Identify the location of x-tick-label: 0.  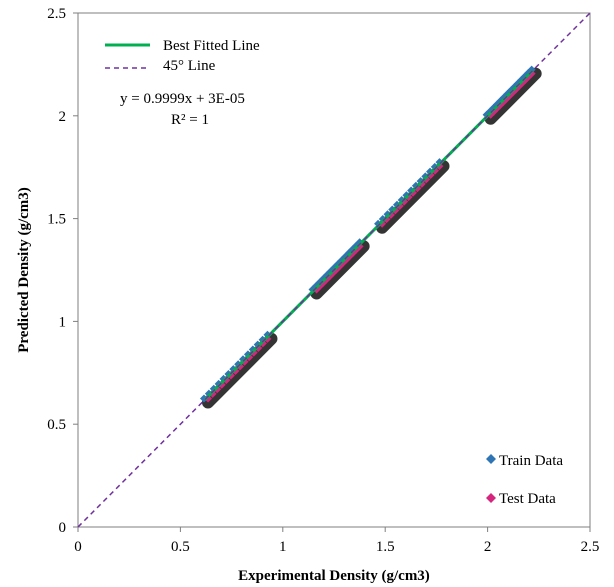
(78, 547).